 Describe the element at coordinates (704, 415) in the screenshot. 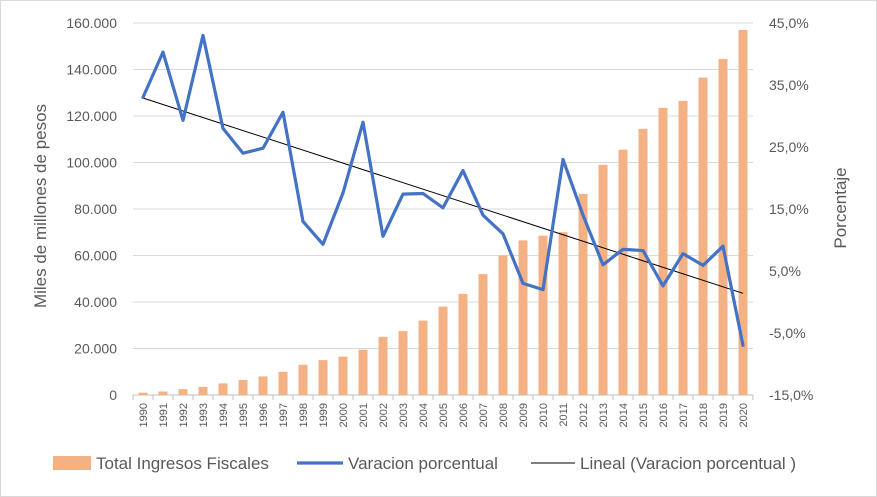

I see `x-tick-label: 2018` at that location.